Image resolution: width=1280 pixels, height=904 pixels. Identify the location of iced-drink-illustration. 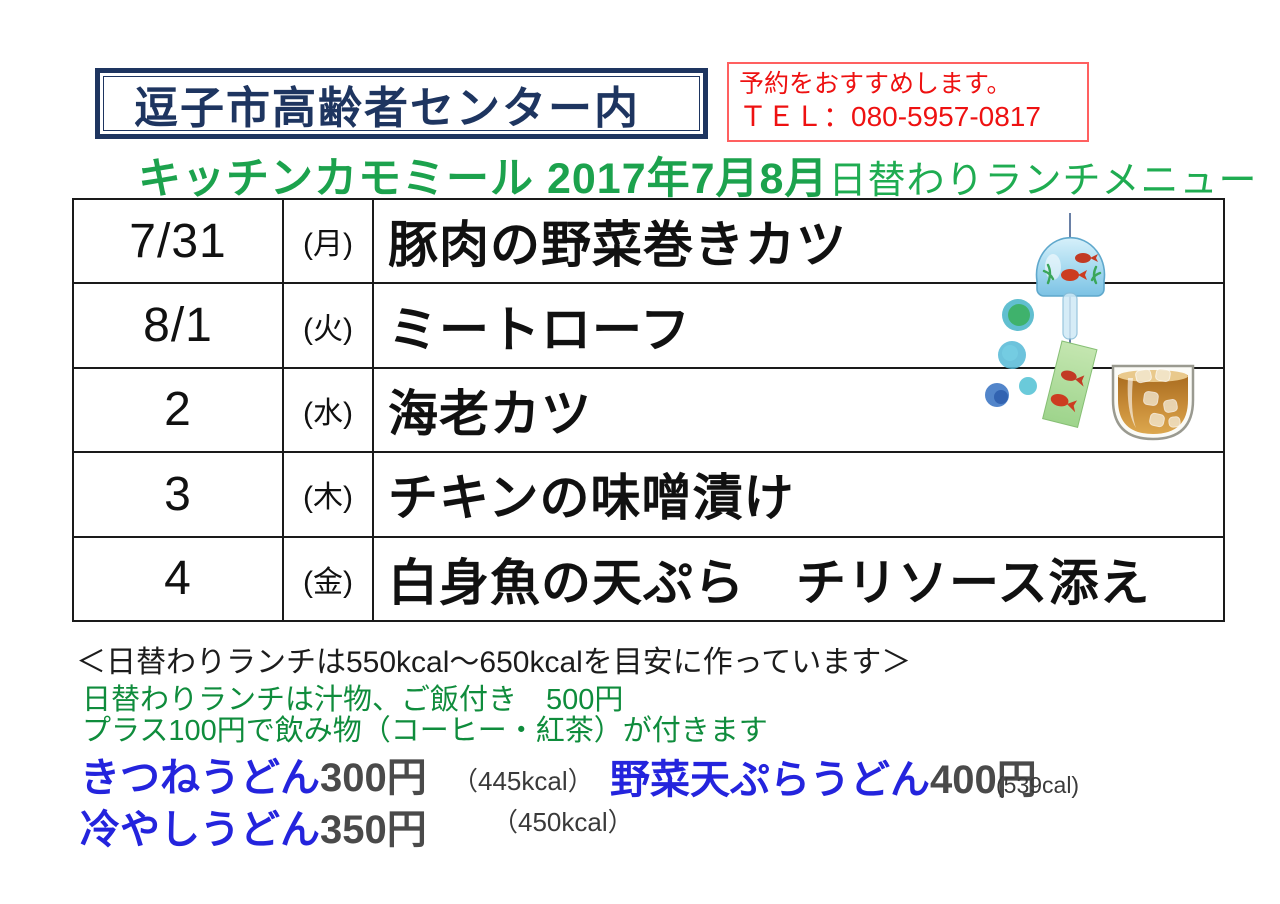
(1153, 402).